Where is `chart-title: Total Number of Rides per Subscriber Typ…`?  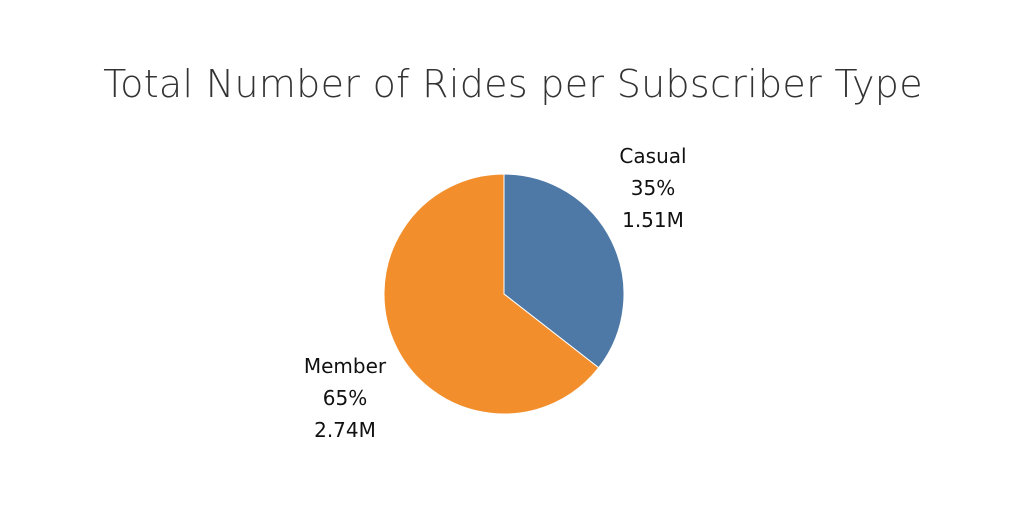 chart-title: Total Number of Rides per Subscriber Typ… is located at coordinates (513, 84).